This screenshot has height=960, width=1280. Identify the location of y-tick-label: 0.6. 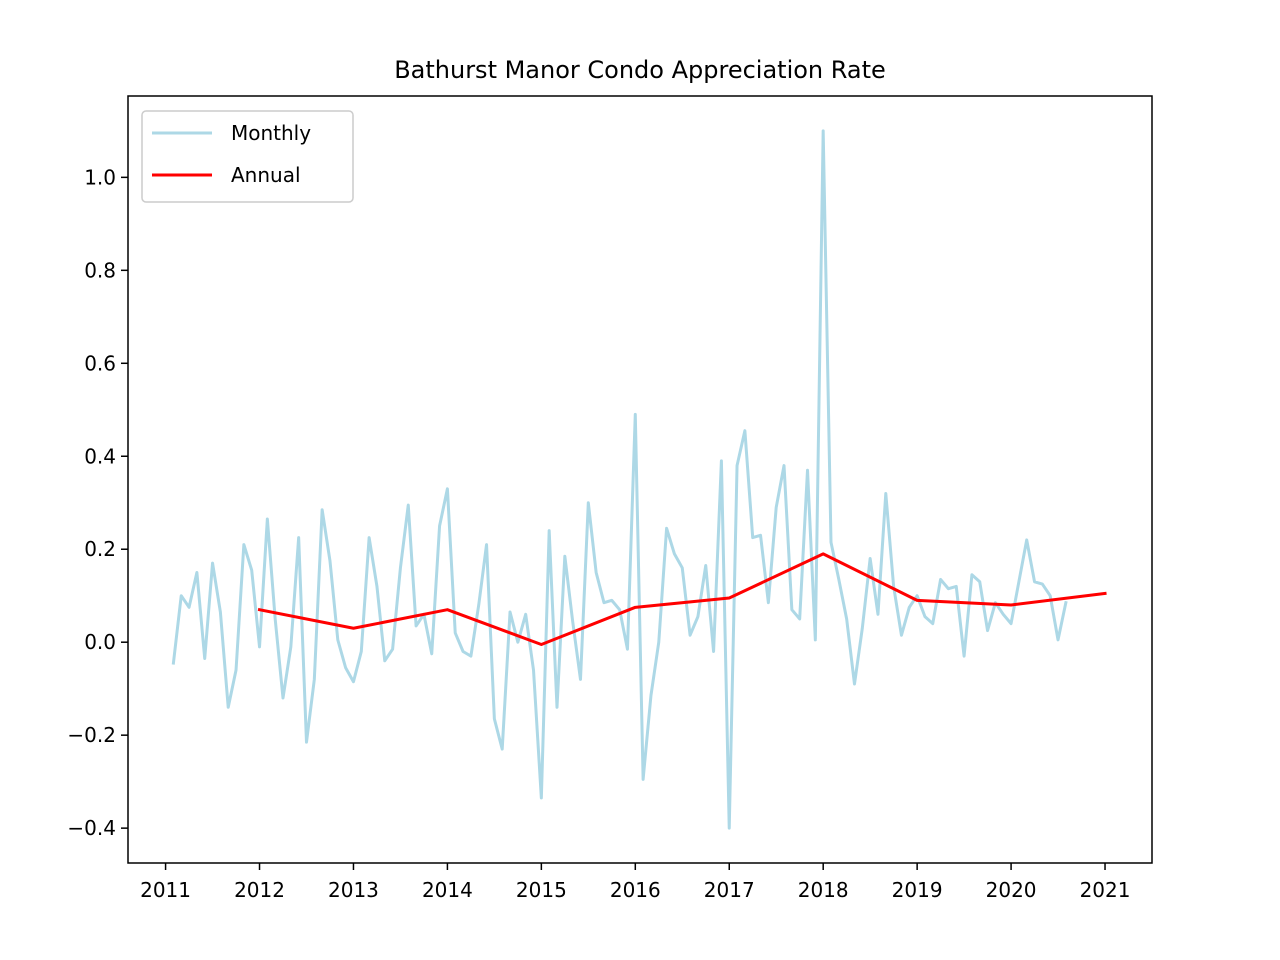
(100, 363).